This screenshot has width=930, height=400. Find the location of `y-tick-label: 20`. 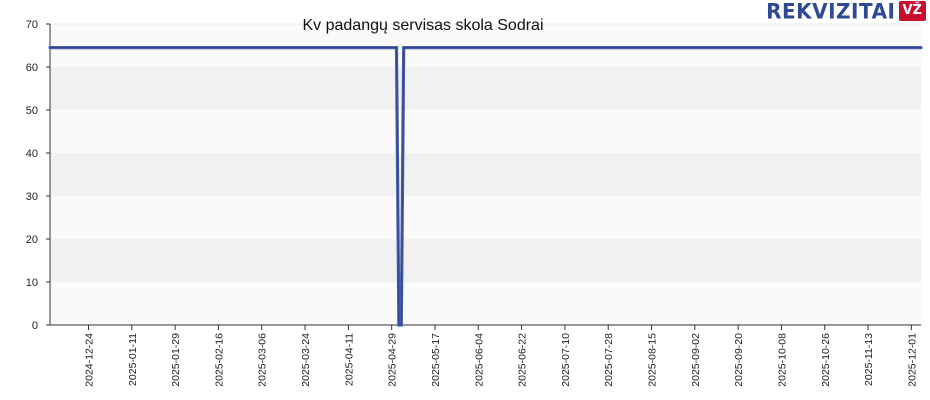

y-tick-label: 20 is located at coordinates (32, 240).